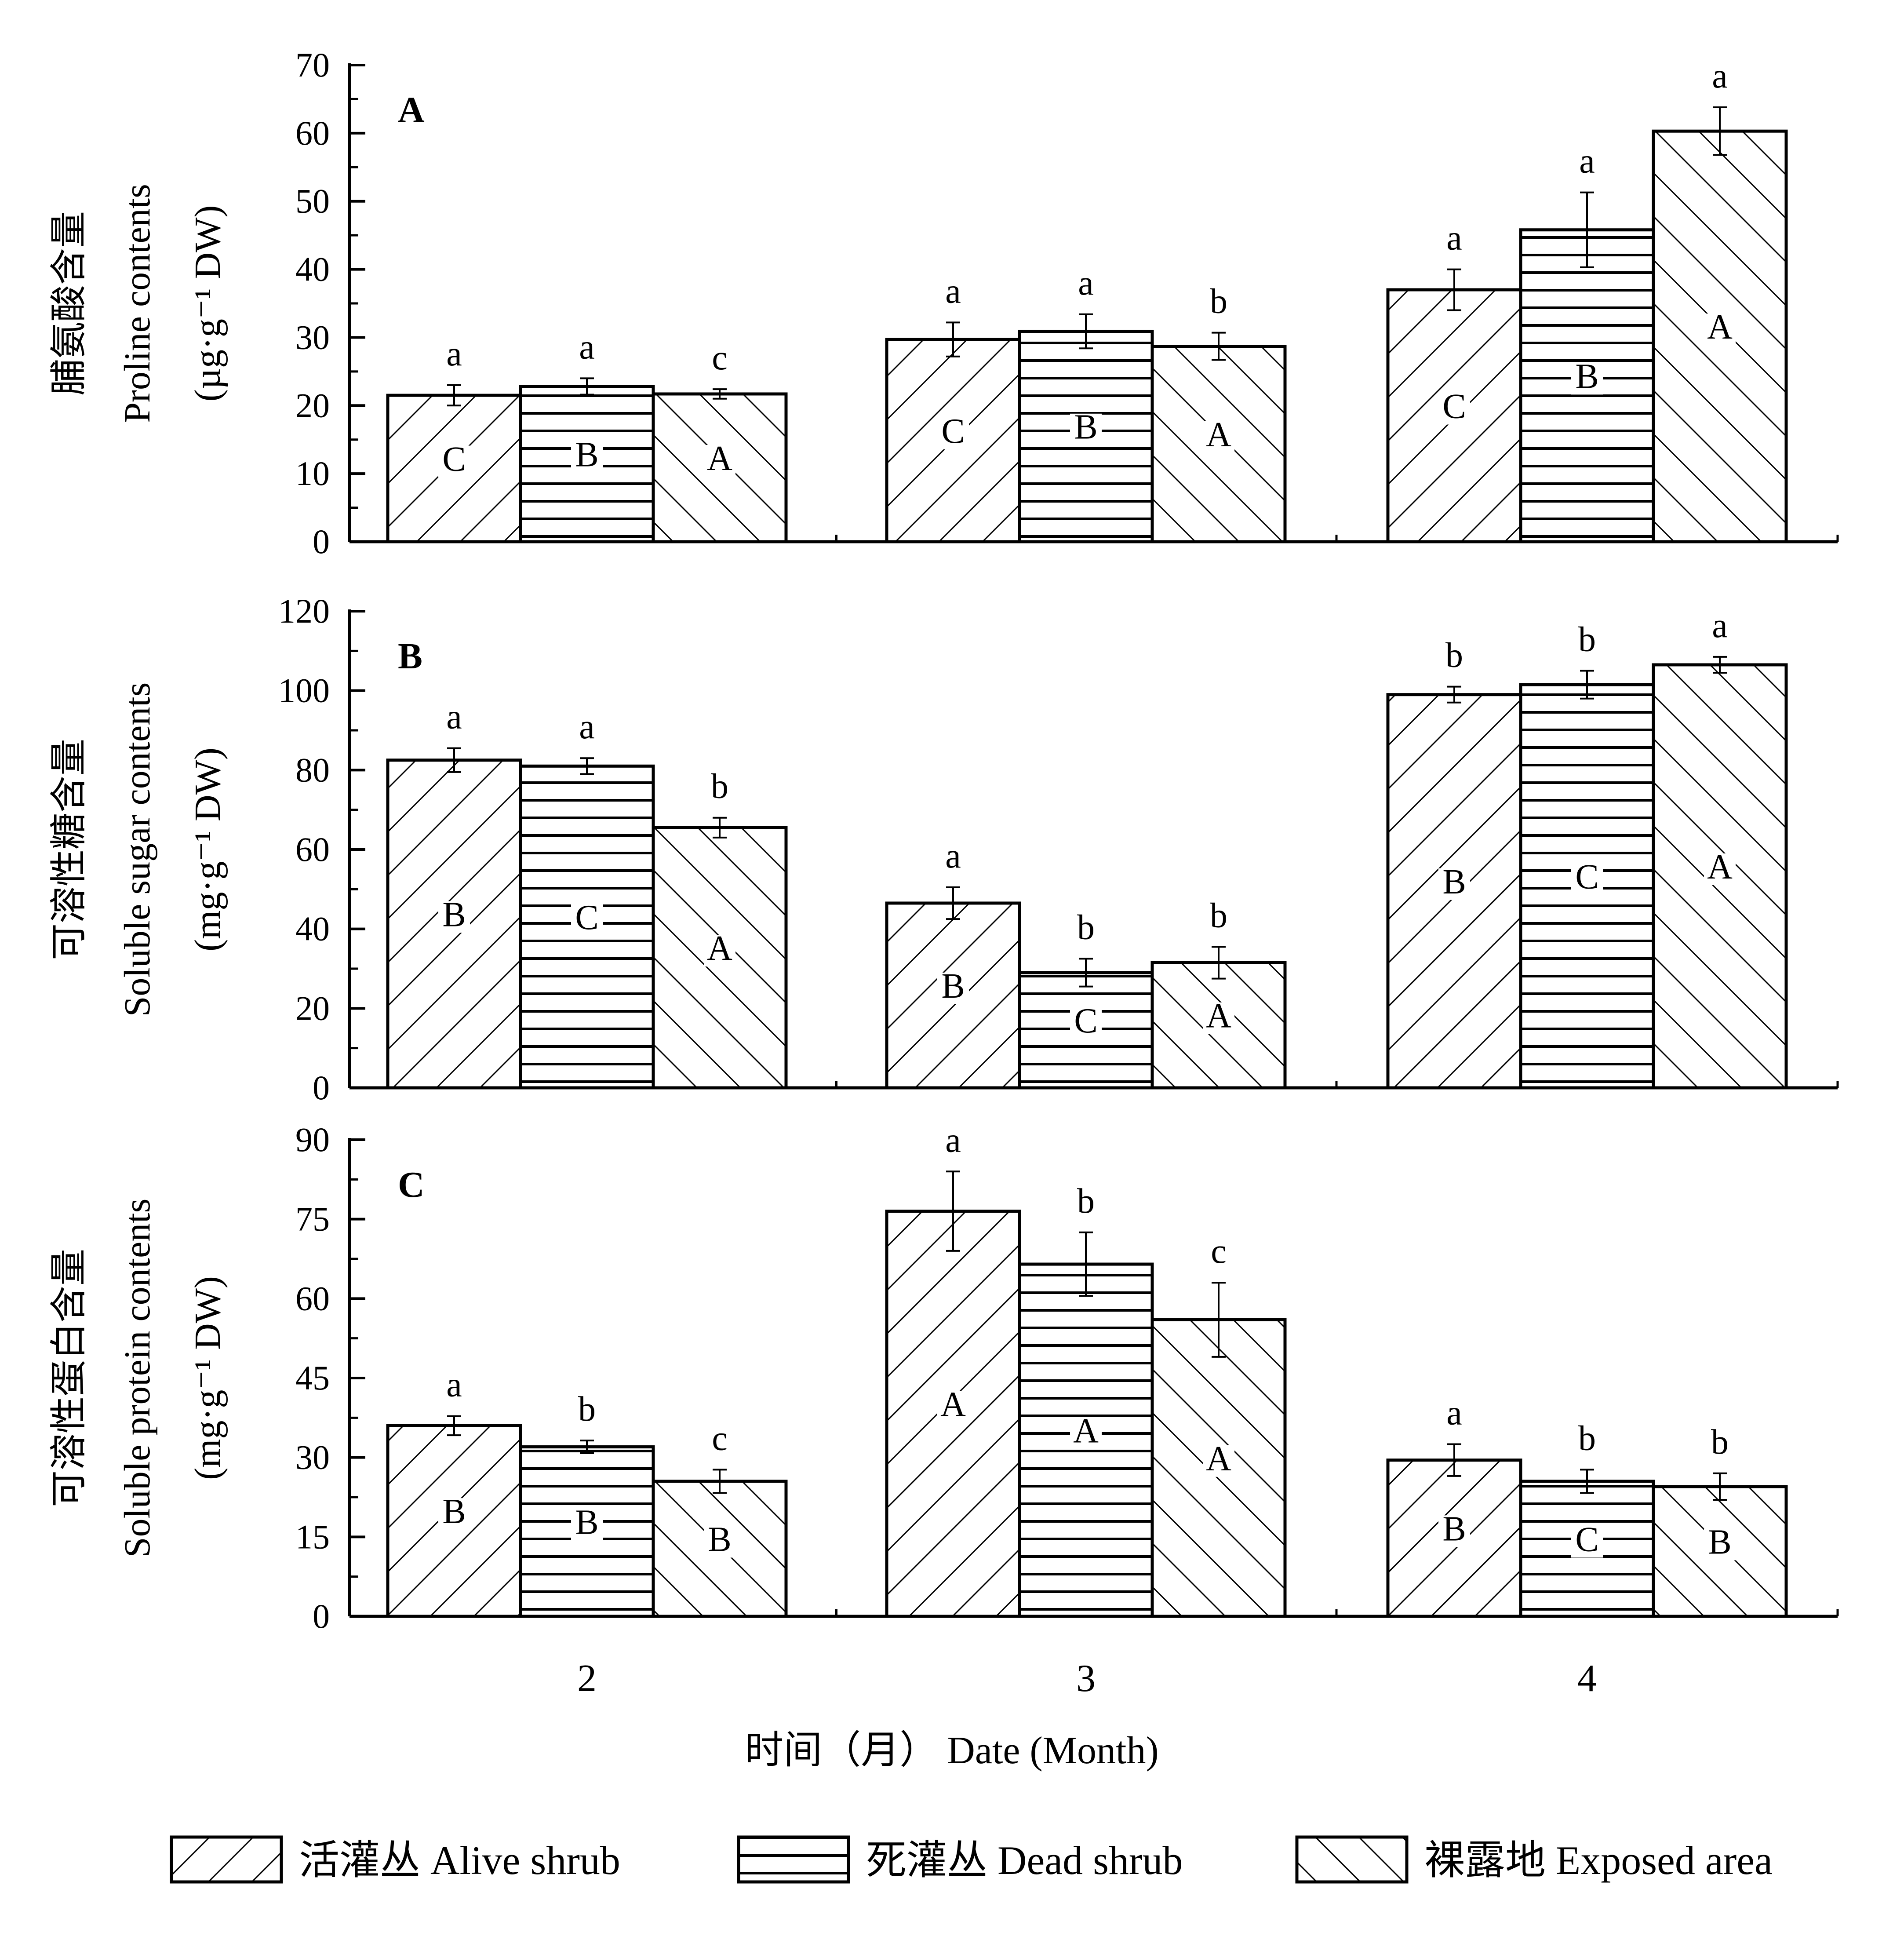 This screenshot has height=1936, width=1904. What do you see at coordinates (793, 1859) in the screenshot?
I see `legend-swatch` at bounding box center [793, 1859].